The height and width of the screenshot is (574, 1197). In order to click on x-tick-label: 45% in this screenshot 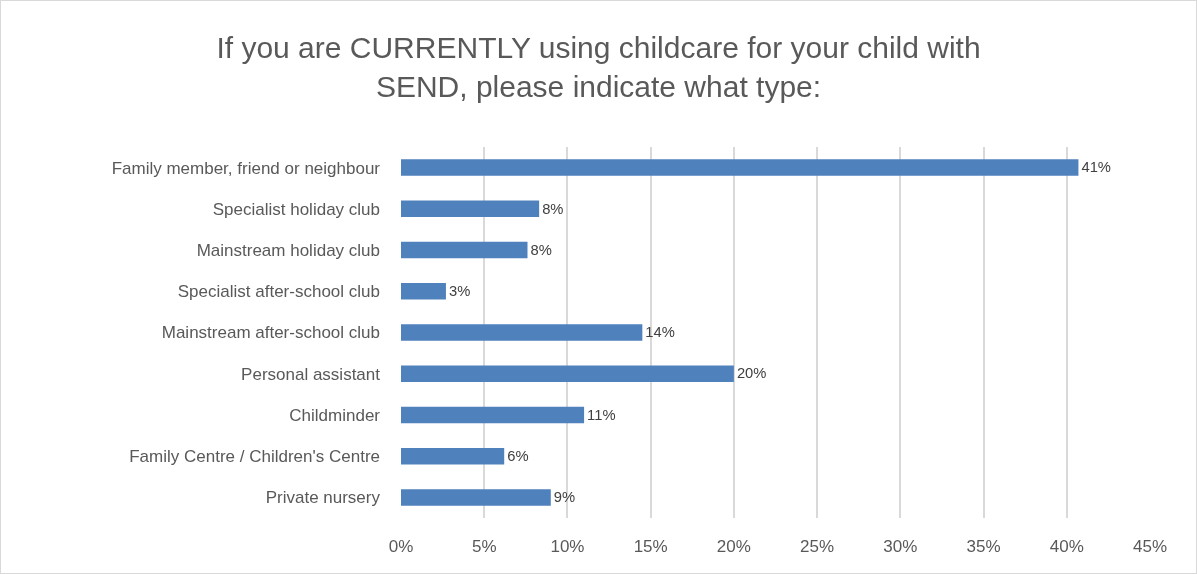, I will do `click(1150, 546)`.